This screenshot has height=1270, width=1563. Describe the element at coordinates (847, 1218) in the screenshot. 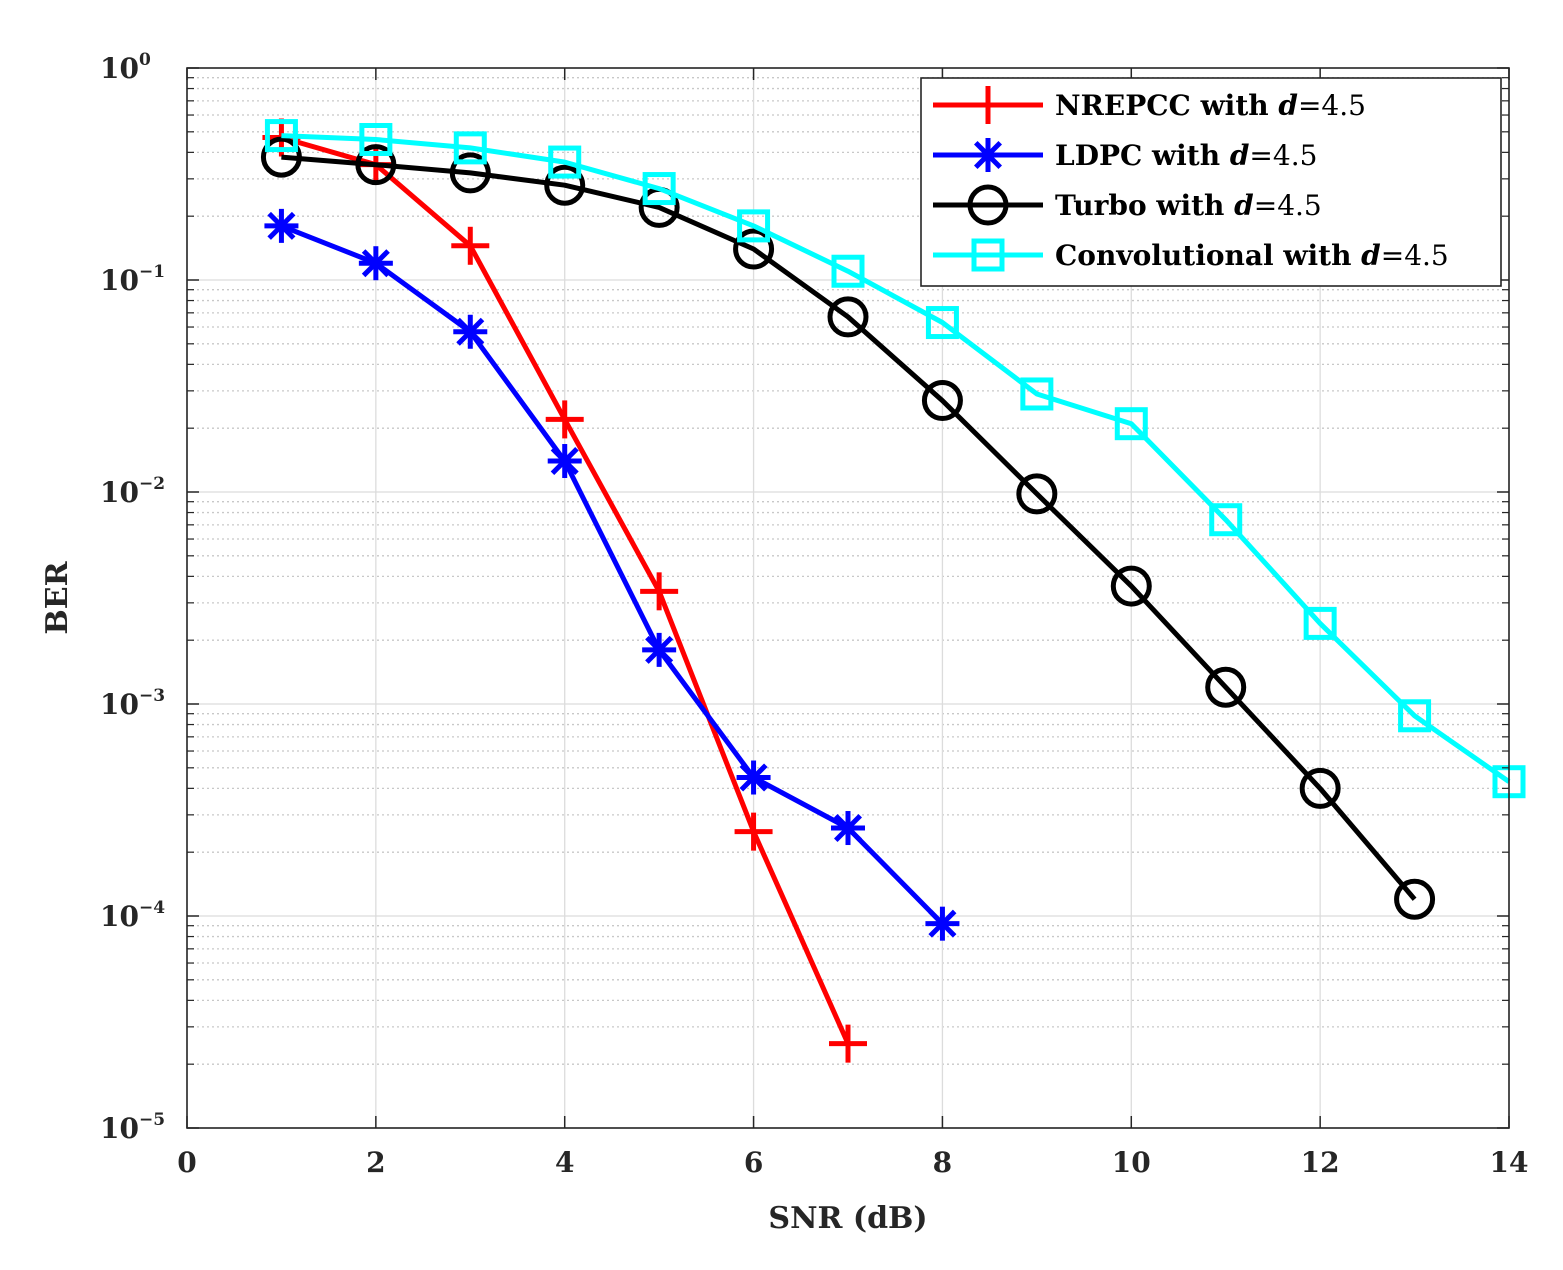

I see `x-axis-title: SNR (dB)` at that location.